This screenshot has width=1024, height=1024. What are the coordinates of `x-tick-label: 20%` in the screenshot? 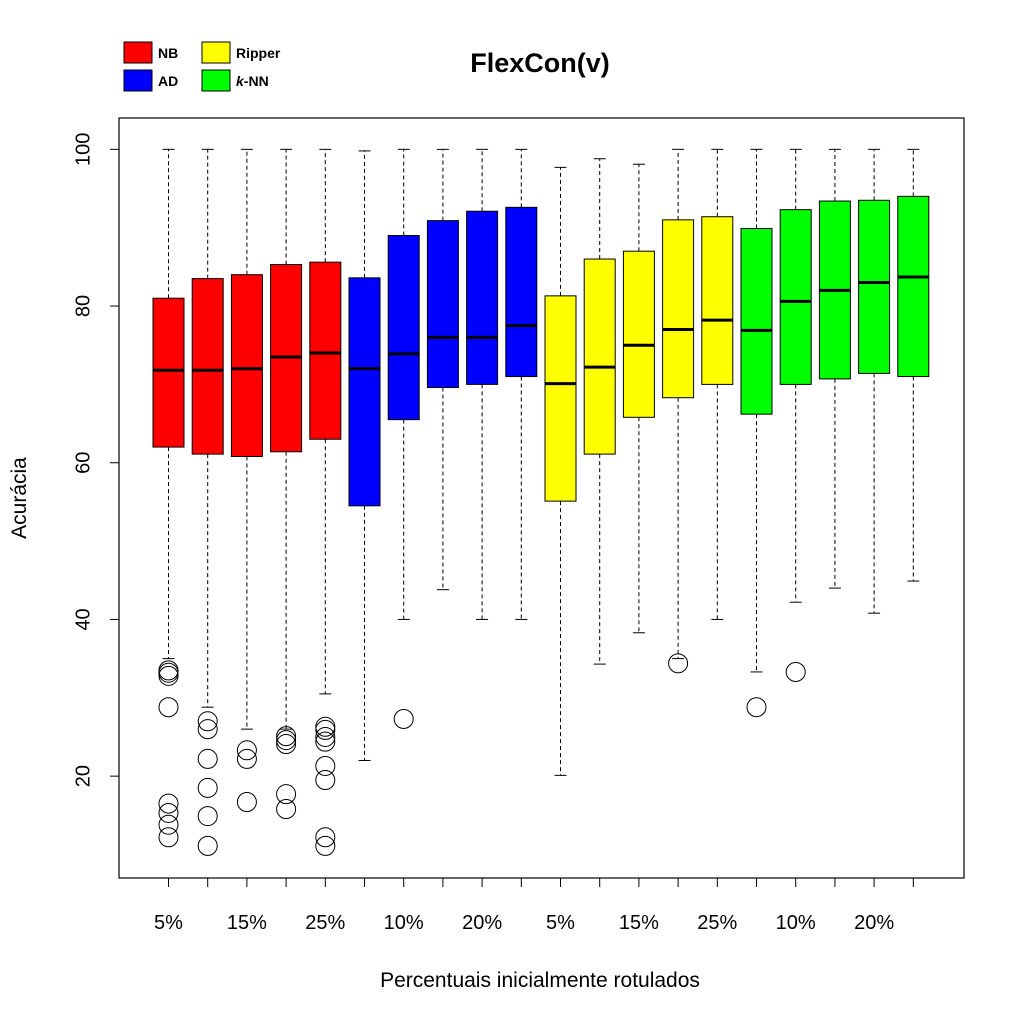 It's located at (482, 923).